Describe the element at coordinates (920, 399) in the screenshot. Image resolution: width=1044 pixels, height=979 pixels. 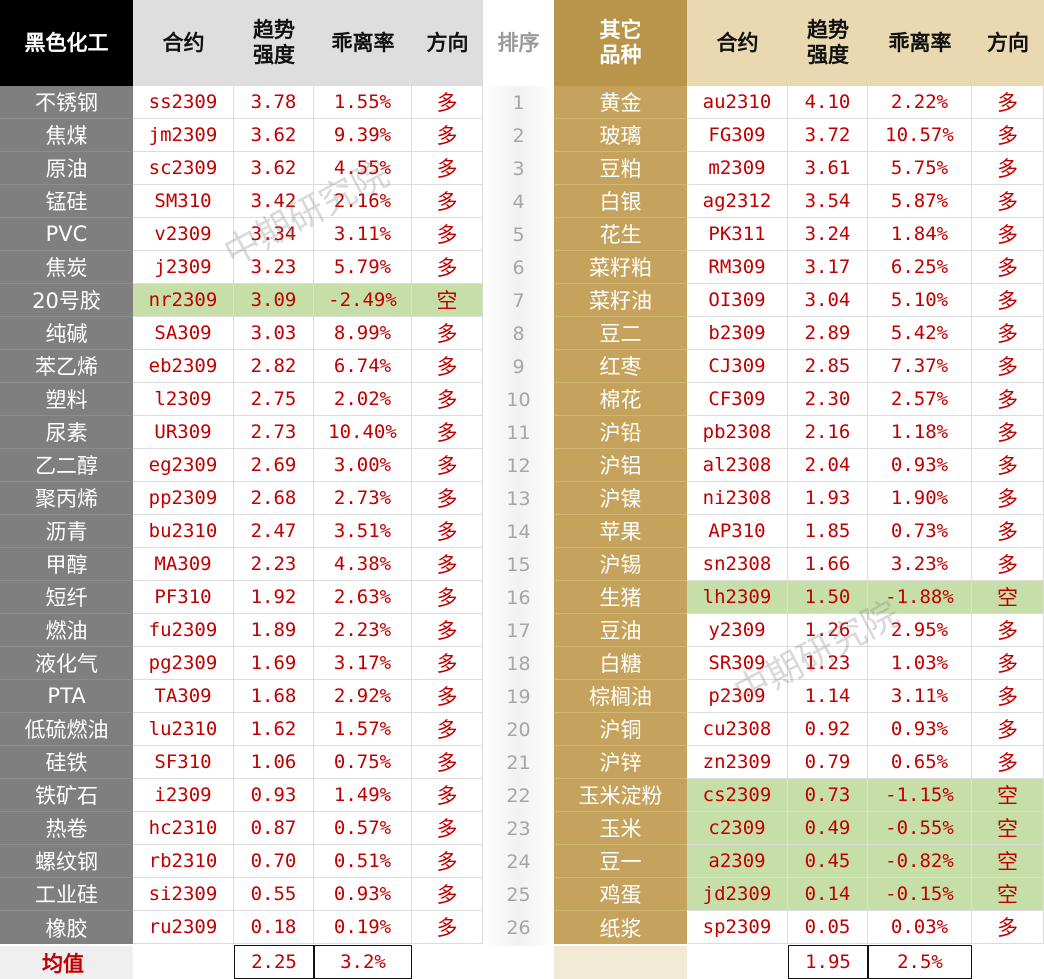
I see `right-deviation-cell: 2.57%` at that location.